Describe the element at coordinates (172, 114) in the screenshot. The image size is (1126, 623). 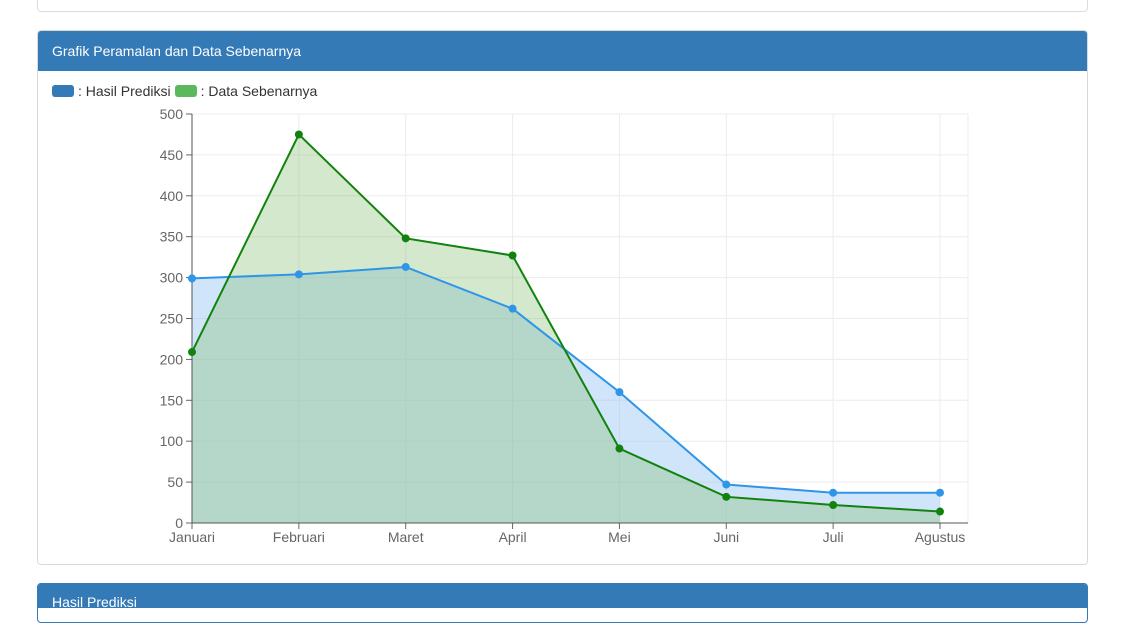
I see `y-tick-label: 500` at that location.